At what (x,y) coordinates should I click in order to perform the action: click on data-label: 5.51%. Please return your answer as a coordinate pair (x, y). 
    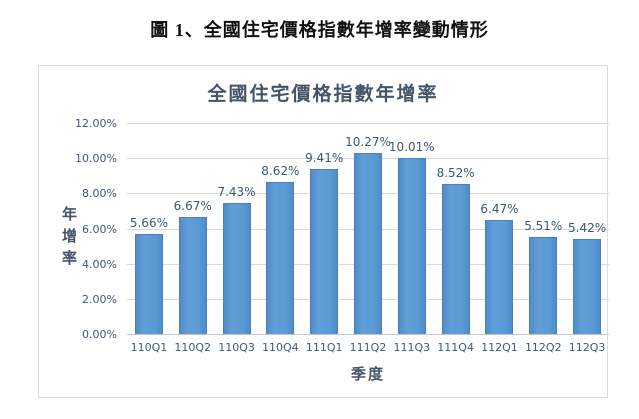
    Looking at the image, I should click on (543, 226).